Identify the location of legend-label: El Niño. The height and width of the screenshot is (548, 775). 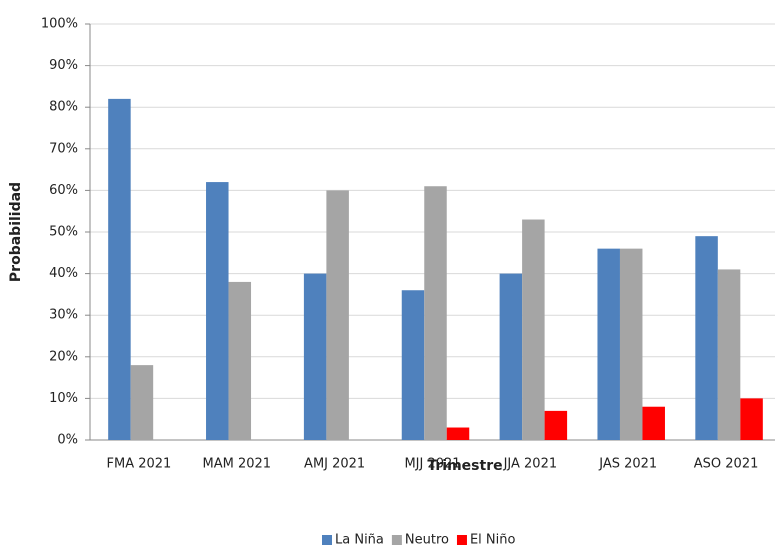
(493, 540).